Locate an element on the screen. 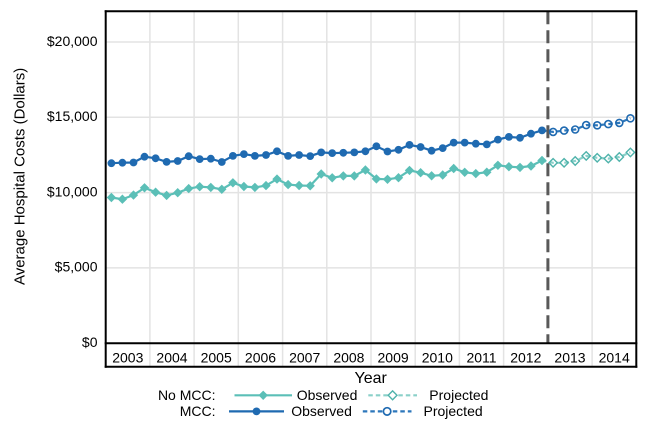 This screenshot has height=432, width=648. svg-text: 2004 is located at coordinates (171, 358).